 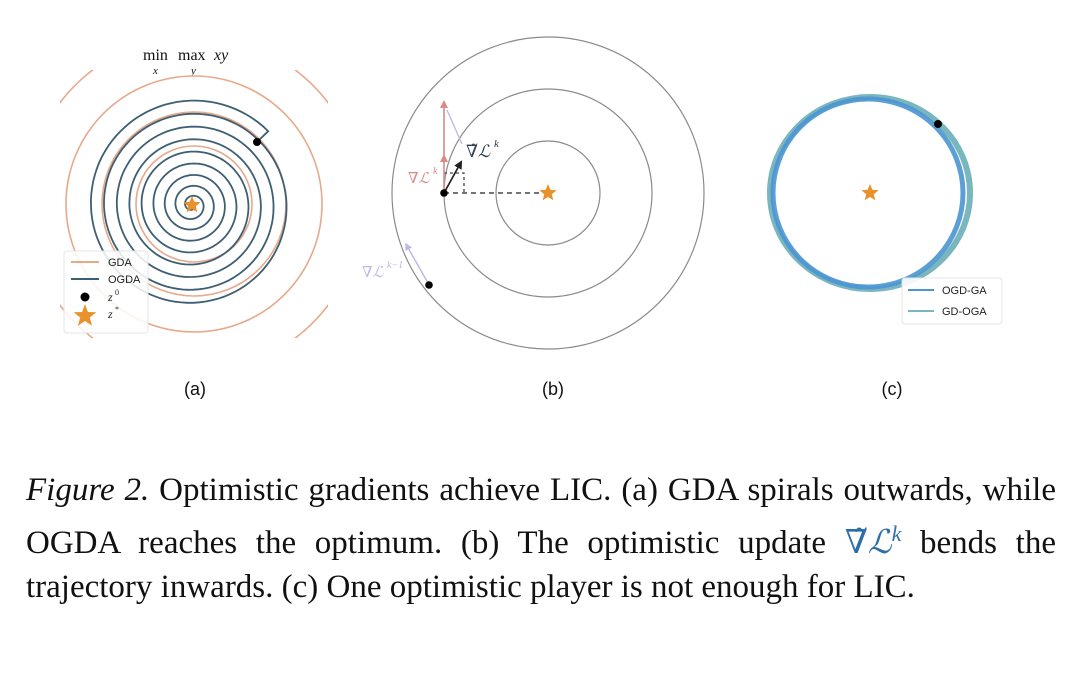 I want to click on previous-gradient-arrow, so click(x=417, y=263).